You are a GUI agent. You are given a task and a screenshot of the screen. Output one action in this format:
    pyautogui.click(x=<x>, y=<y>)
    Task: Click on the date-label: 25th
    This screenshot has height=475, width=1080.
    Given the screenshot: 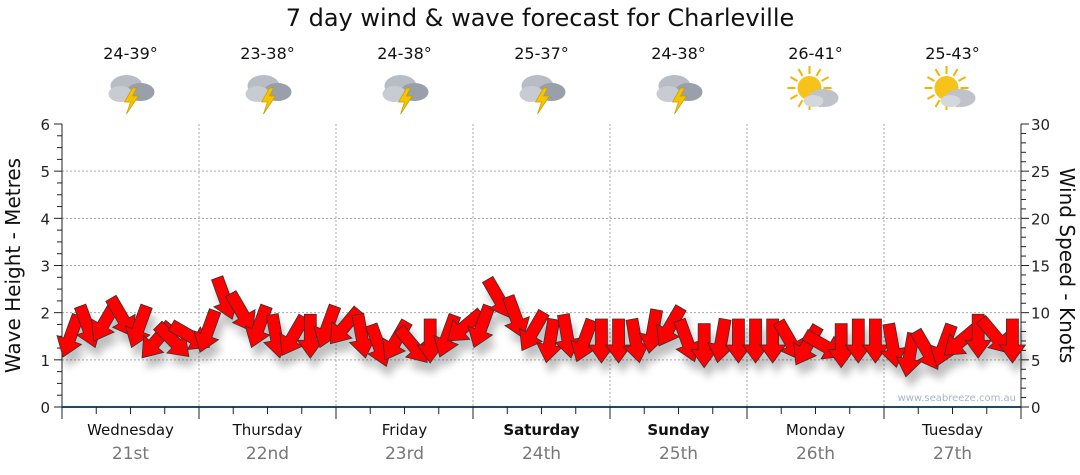 What is the action you would take?
    pyautogui.click(x=678, y=454)
    